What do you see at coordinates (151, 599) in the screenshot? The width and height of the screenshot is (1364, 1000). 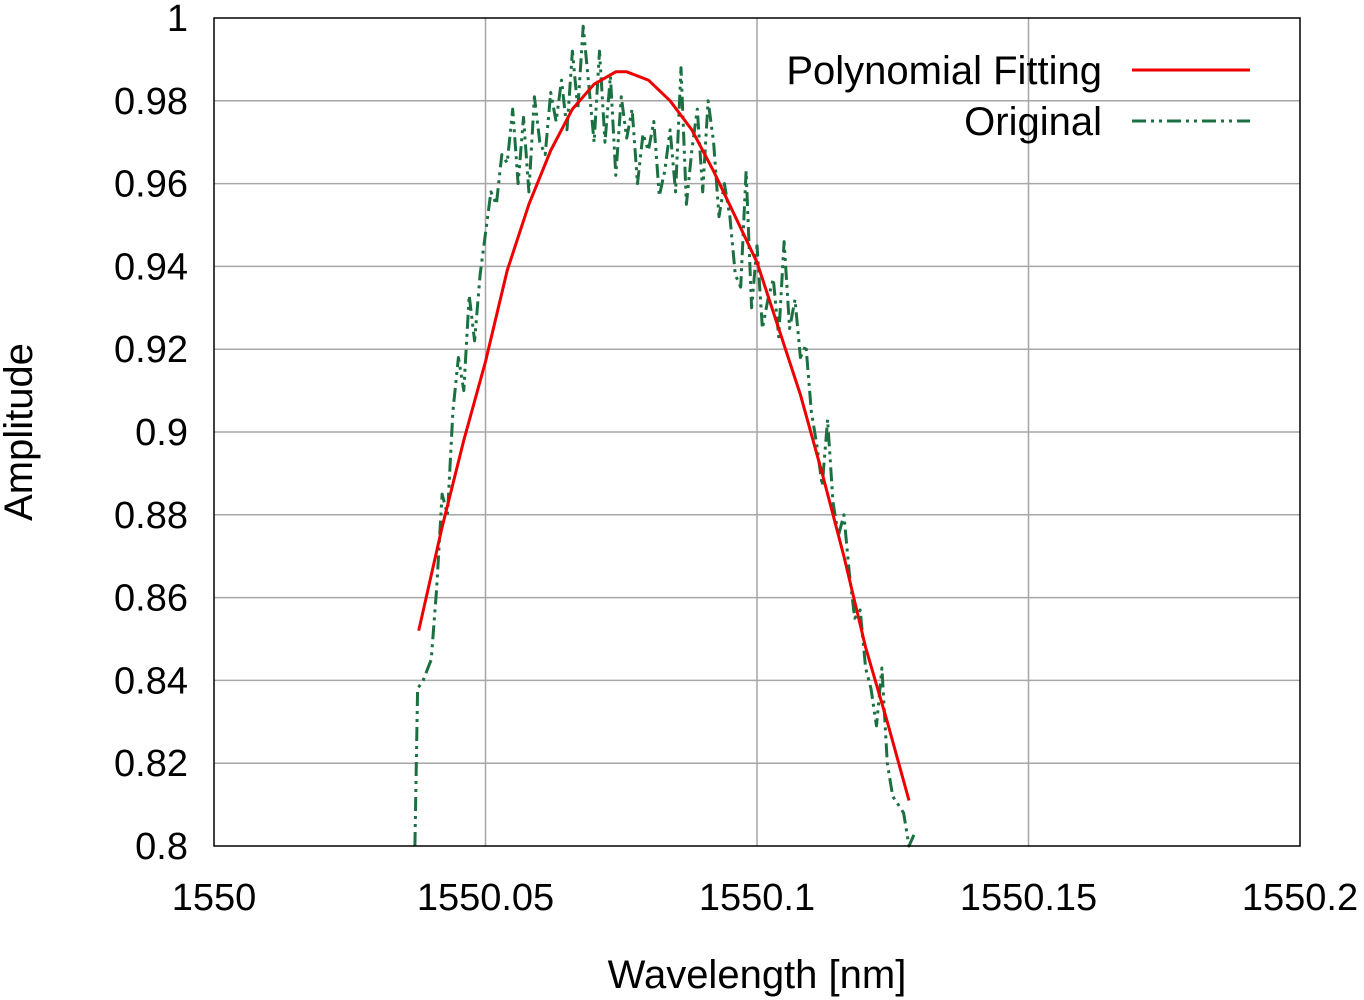 I see `y-tick-label: 0.86` at bounding box center [151, 599].